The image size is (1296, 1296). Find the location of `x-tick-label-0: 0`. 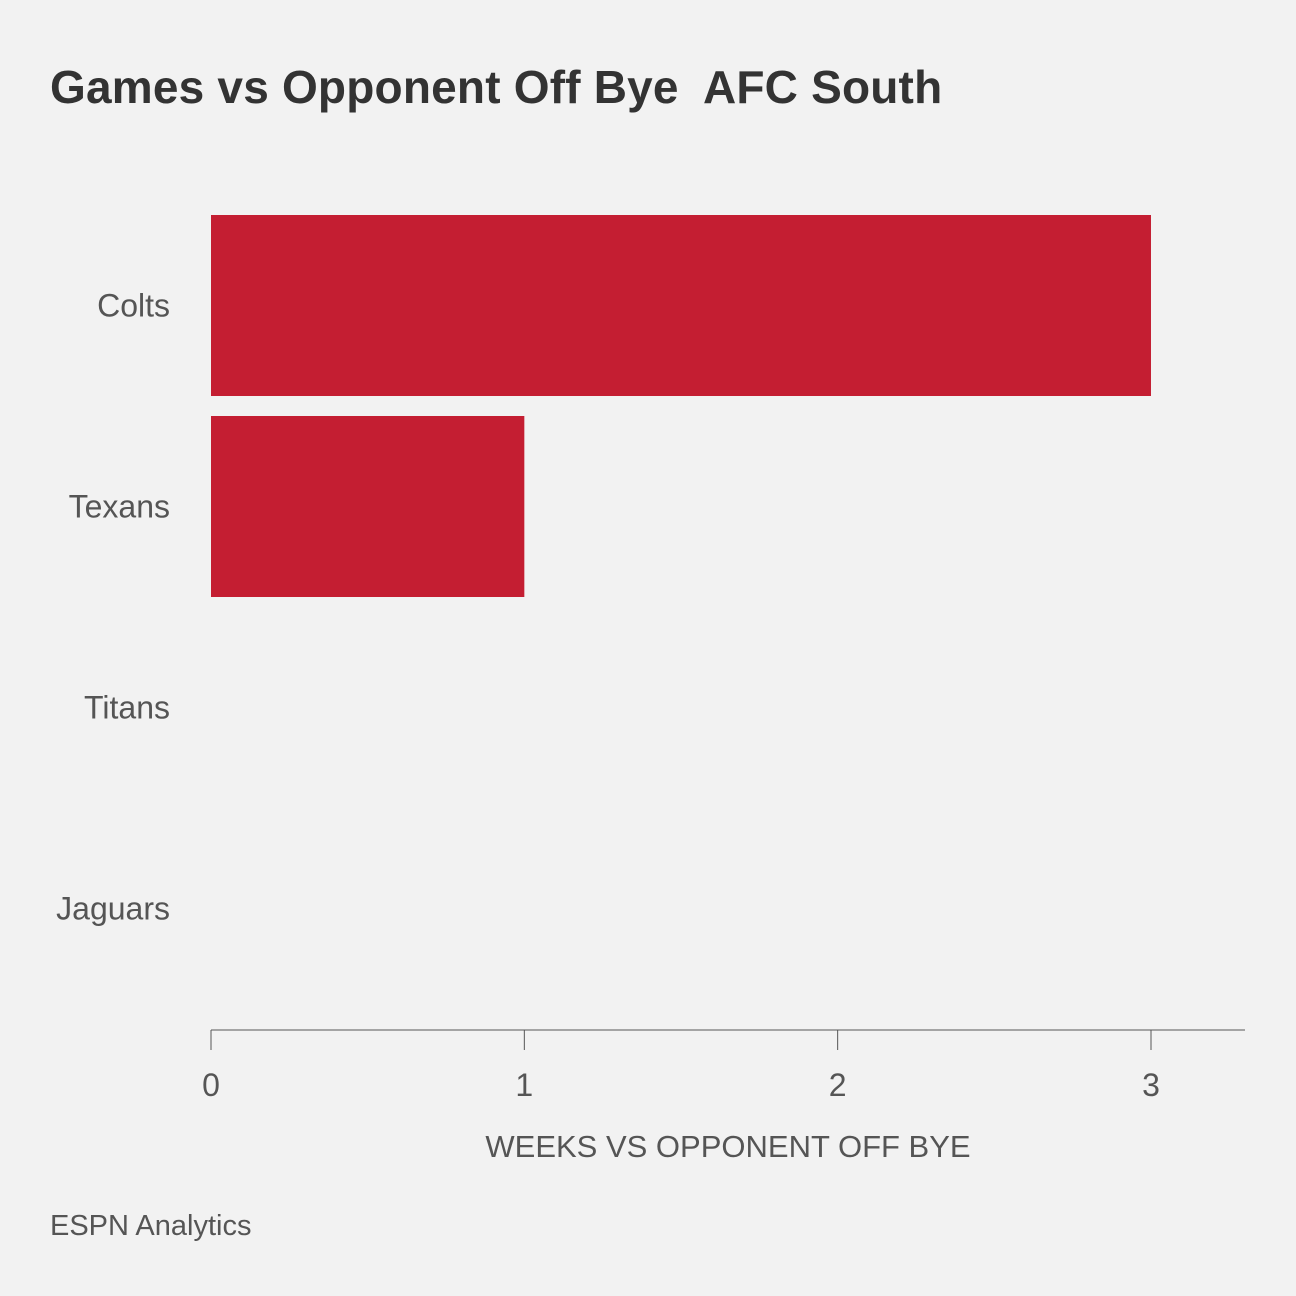

x-tick-label-0: 0 is located at coordinates (211, 1085).